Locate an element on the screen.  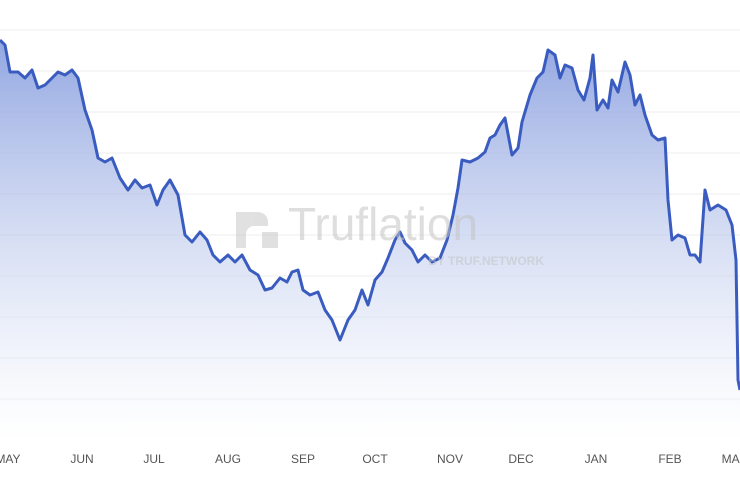
x-tick-label: DEC is located at coordinates (521, 459).